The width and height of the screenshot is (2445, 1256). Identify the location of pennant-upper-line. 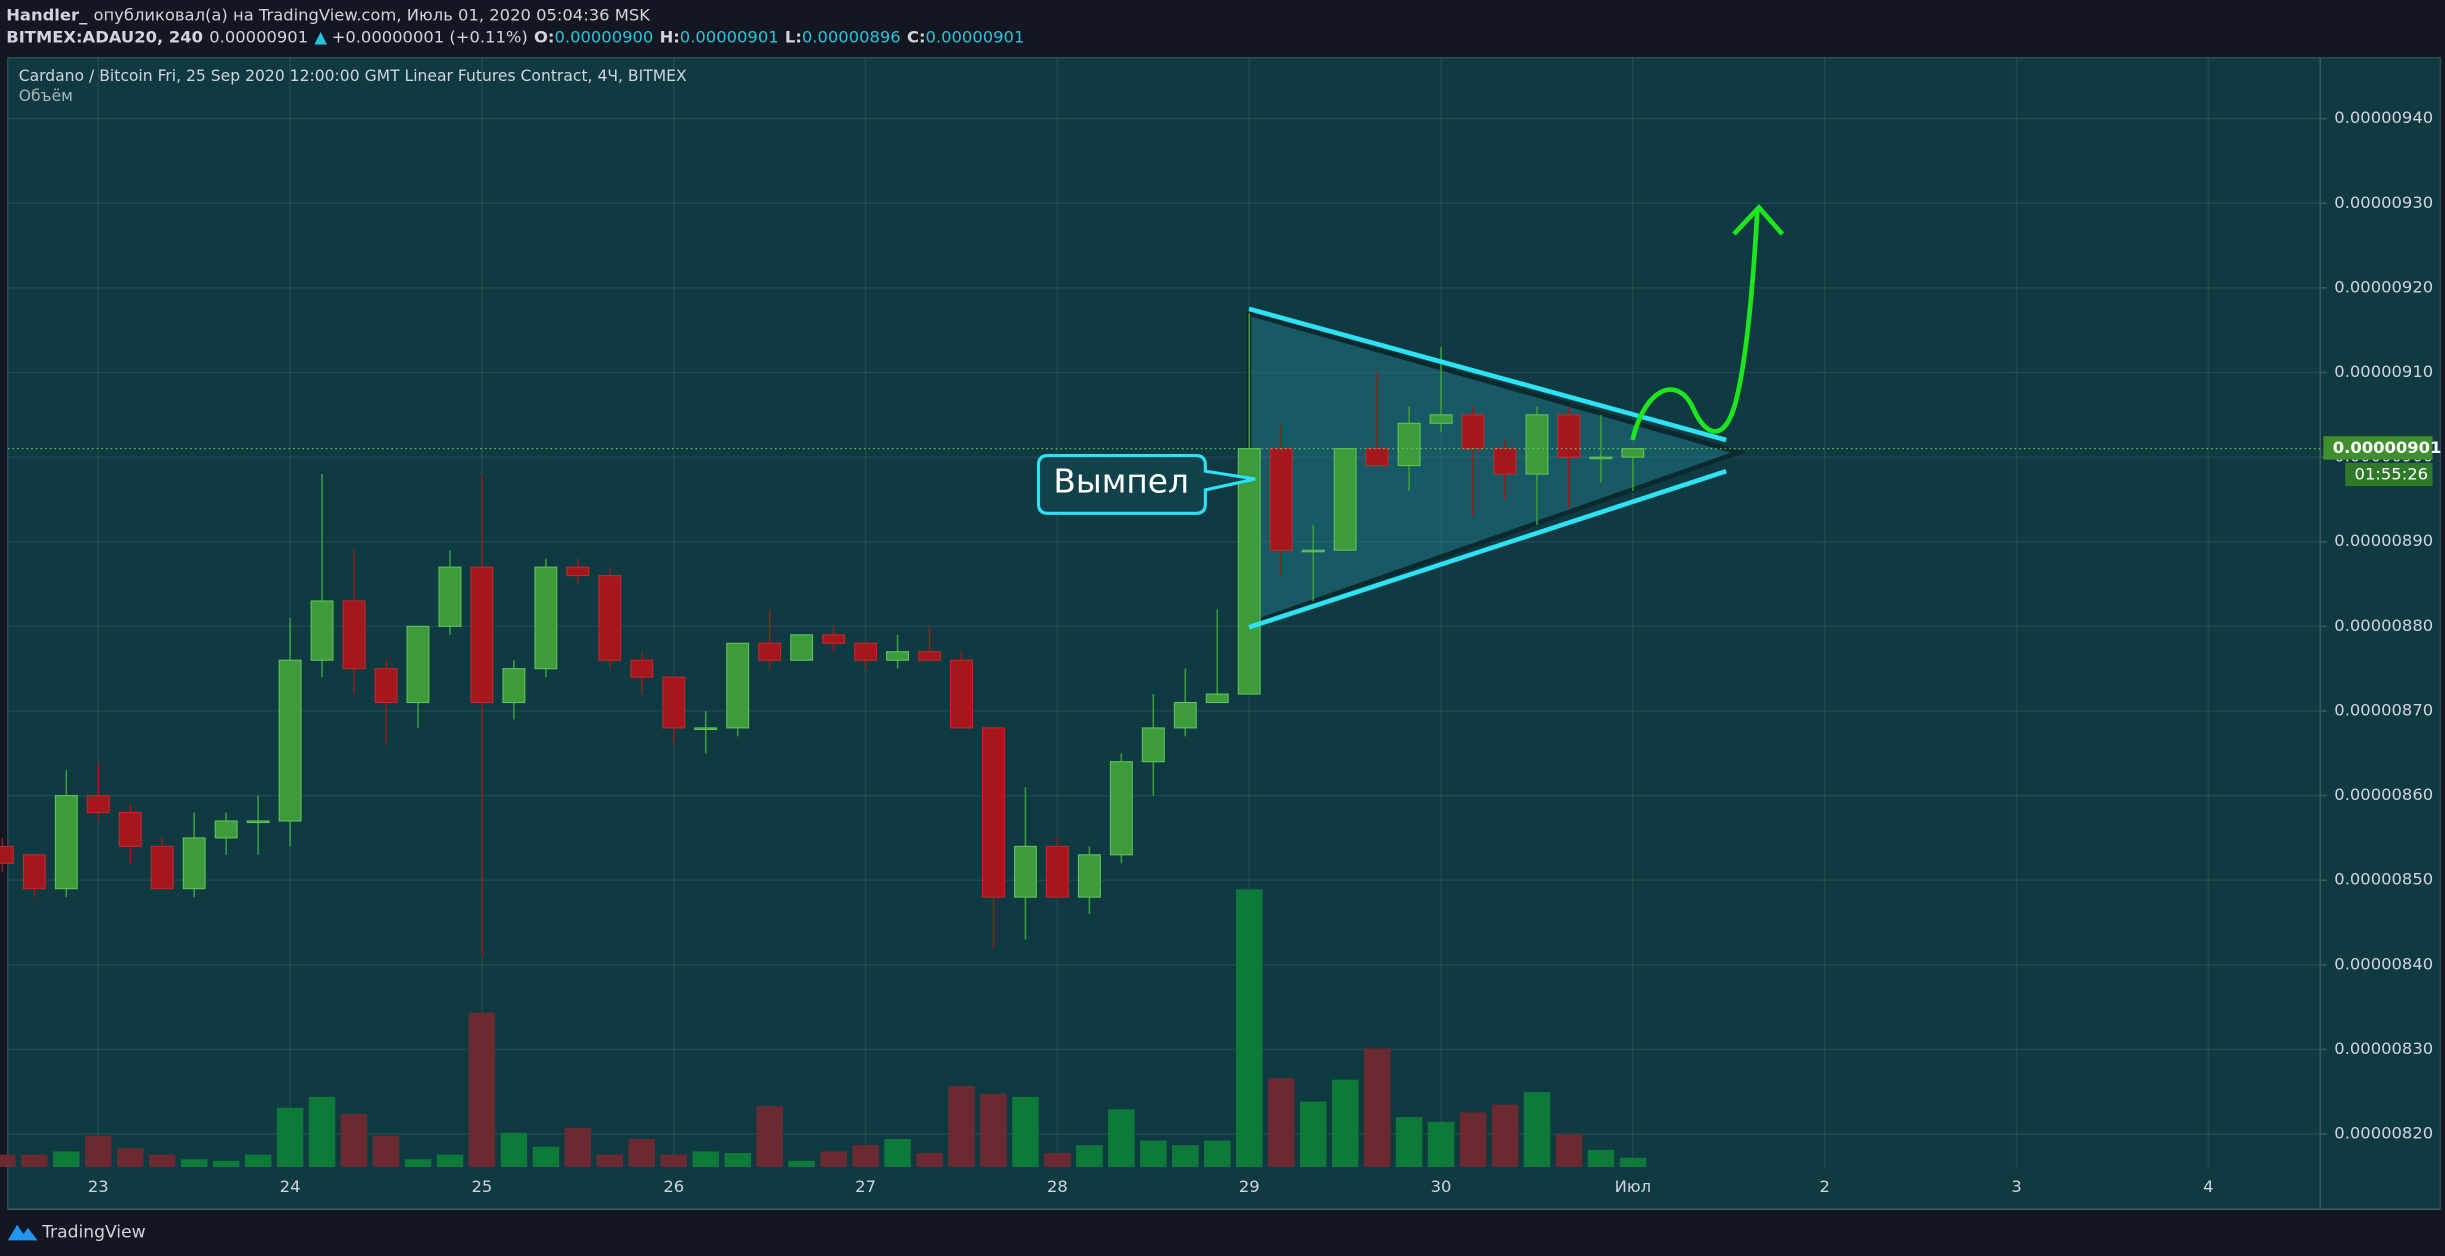
(1487, 374).